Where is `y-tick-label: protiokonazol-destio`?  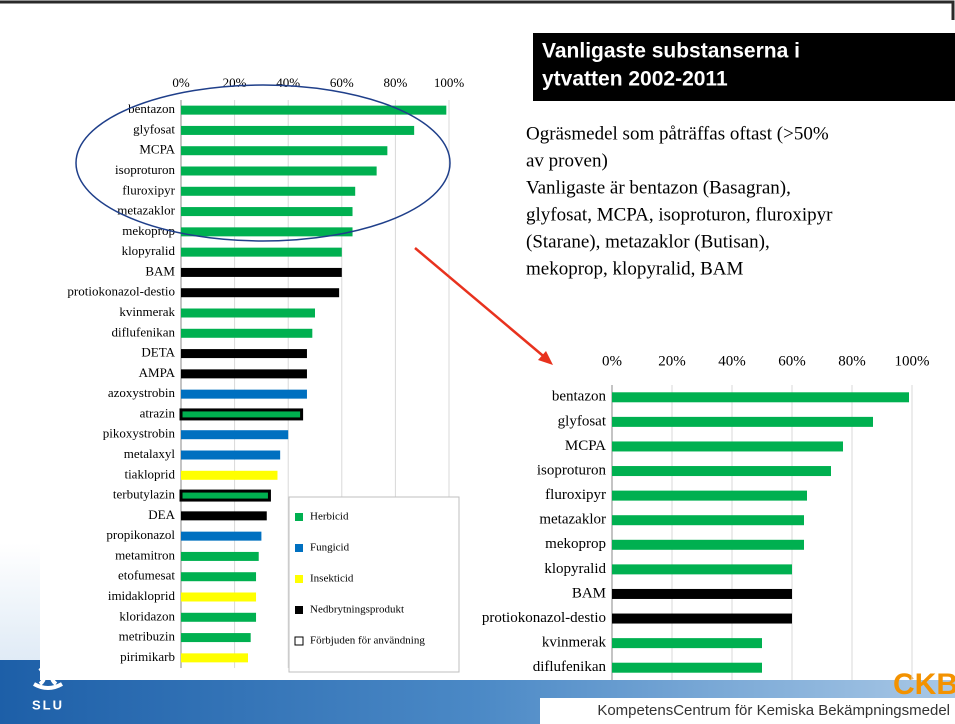
y-tick-label: protiokonazol-destio is located at coordinates (121, 291).